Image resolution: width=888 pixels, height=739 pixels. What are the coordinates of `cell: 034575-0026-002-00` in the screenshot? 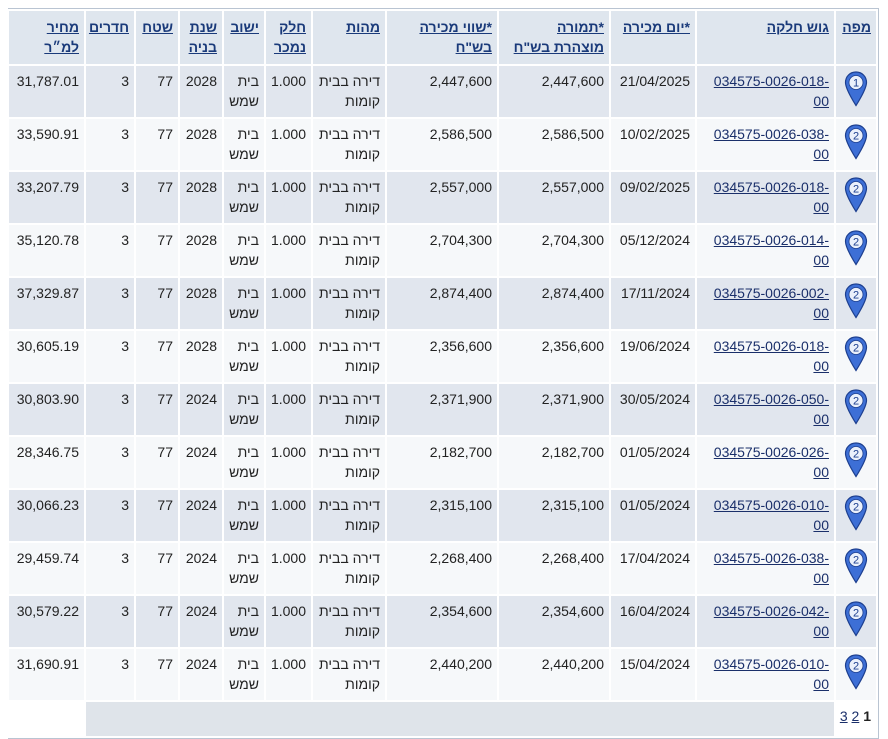 It's located at (765, 303).